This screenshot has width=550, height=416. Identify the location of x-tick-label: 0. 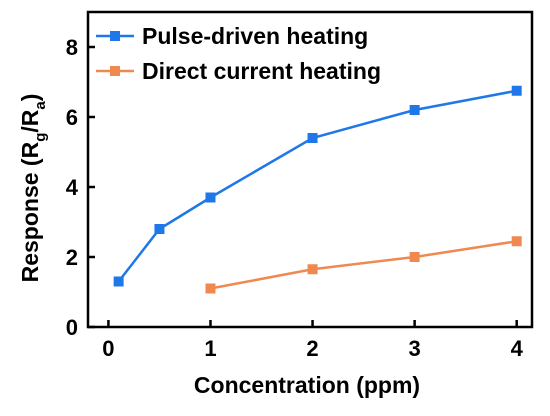
(108, 348).